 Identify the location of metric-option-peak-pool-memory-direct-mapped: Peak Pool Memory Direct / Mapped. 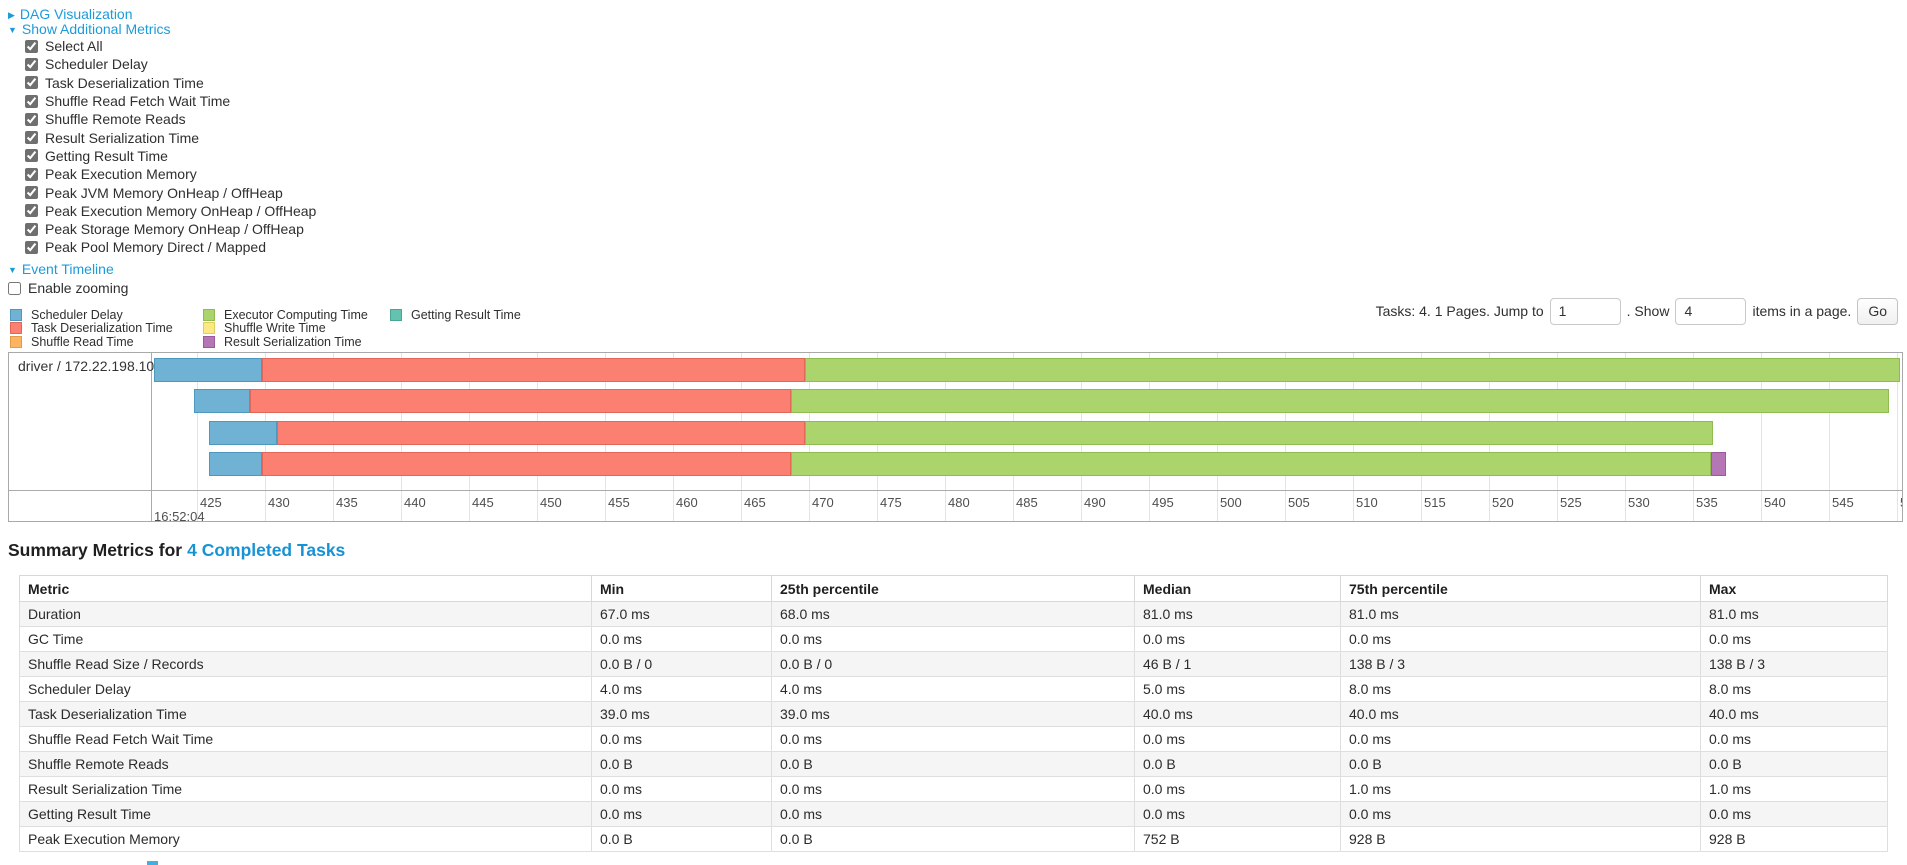
(170, 247).